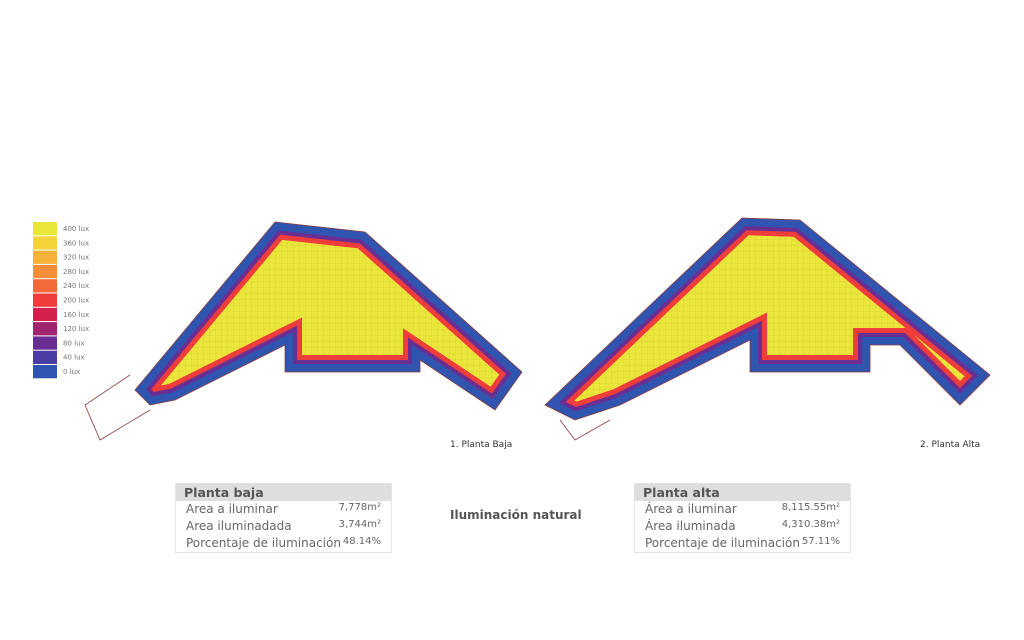 The image size is (1024, 640). I want to click on legend-label: 120 lux, so click(76, 329).